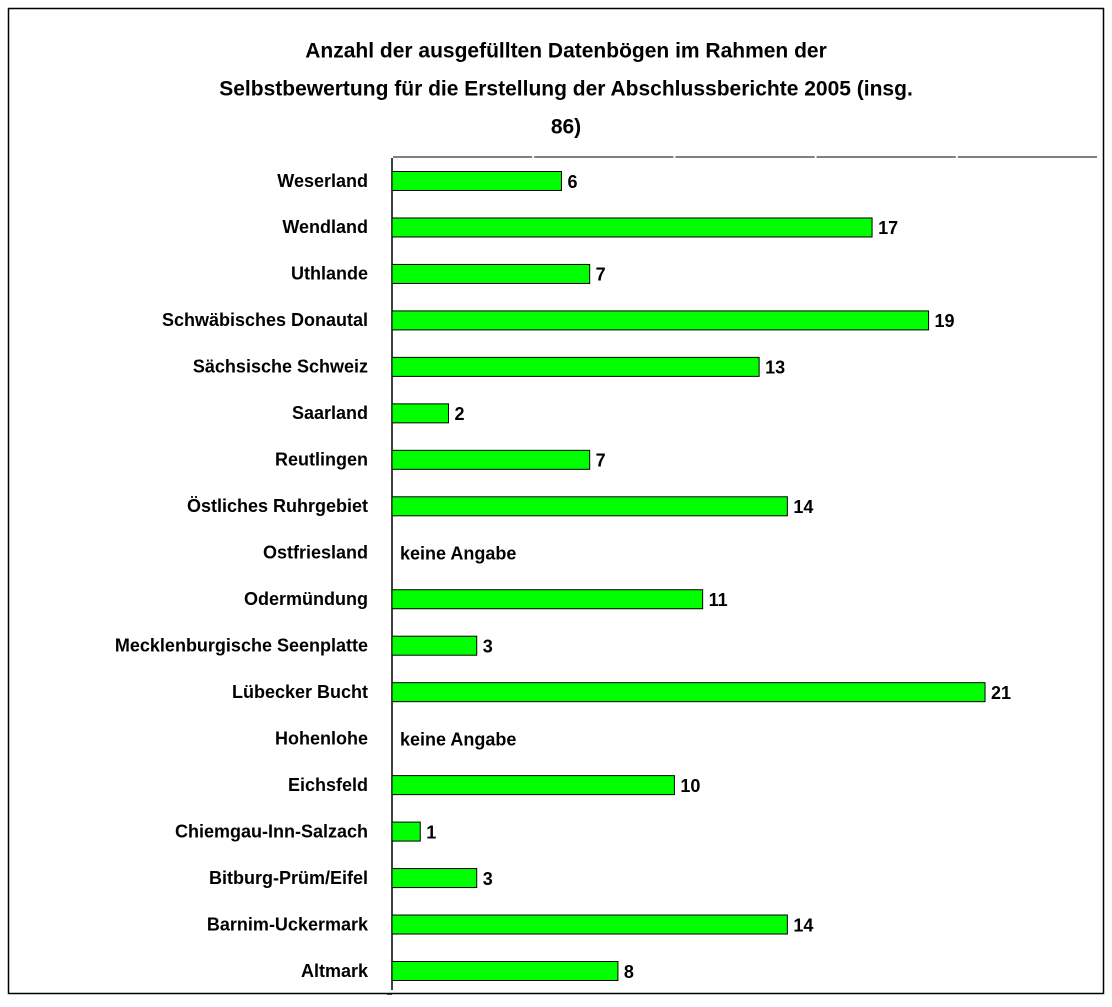  Describe the element at coordinates (277, 506) in the screenshot. I see `category-label: Östliches Ruhrgebiet` at that location.